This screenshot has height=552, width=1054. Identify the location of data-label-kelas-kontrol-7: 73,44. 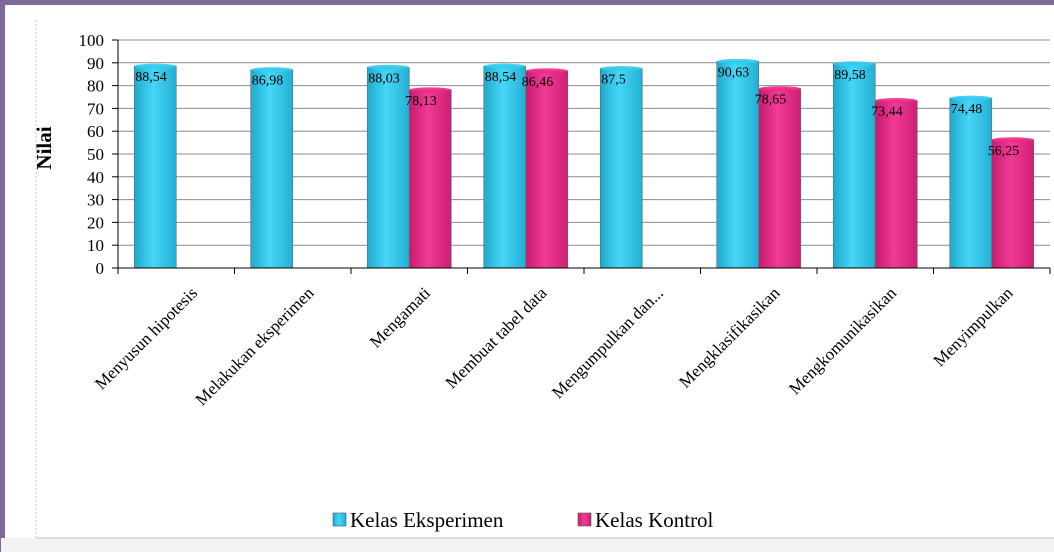
(887, 112).